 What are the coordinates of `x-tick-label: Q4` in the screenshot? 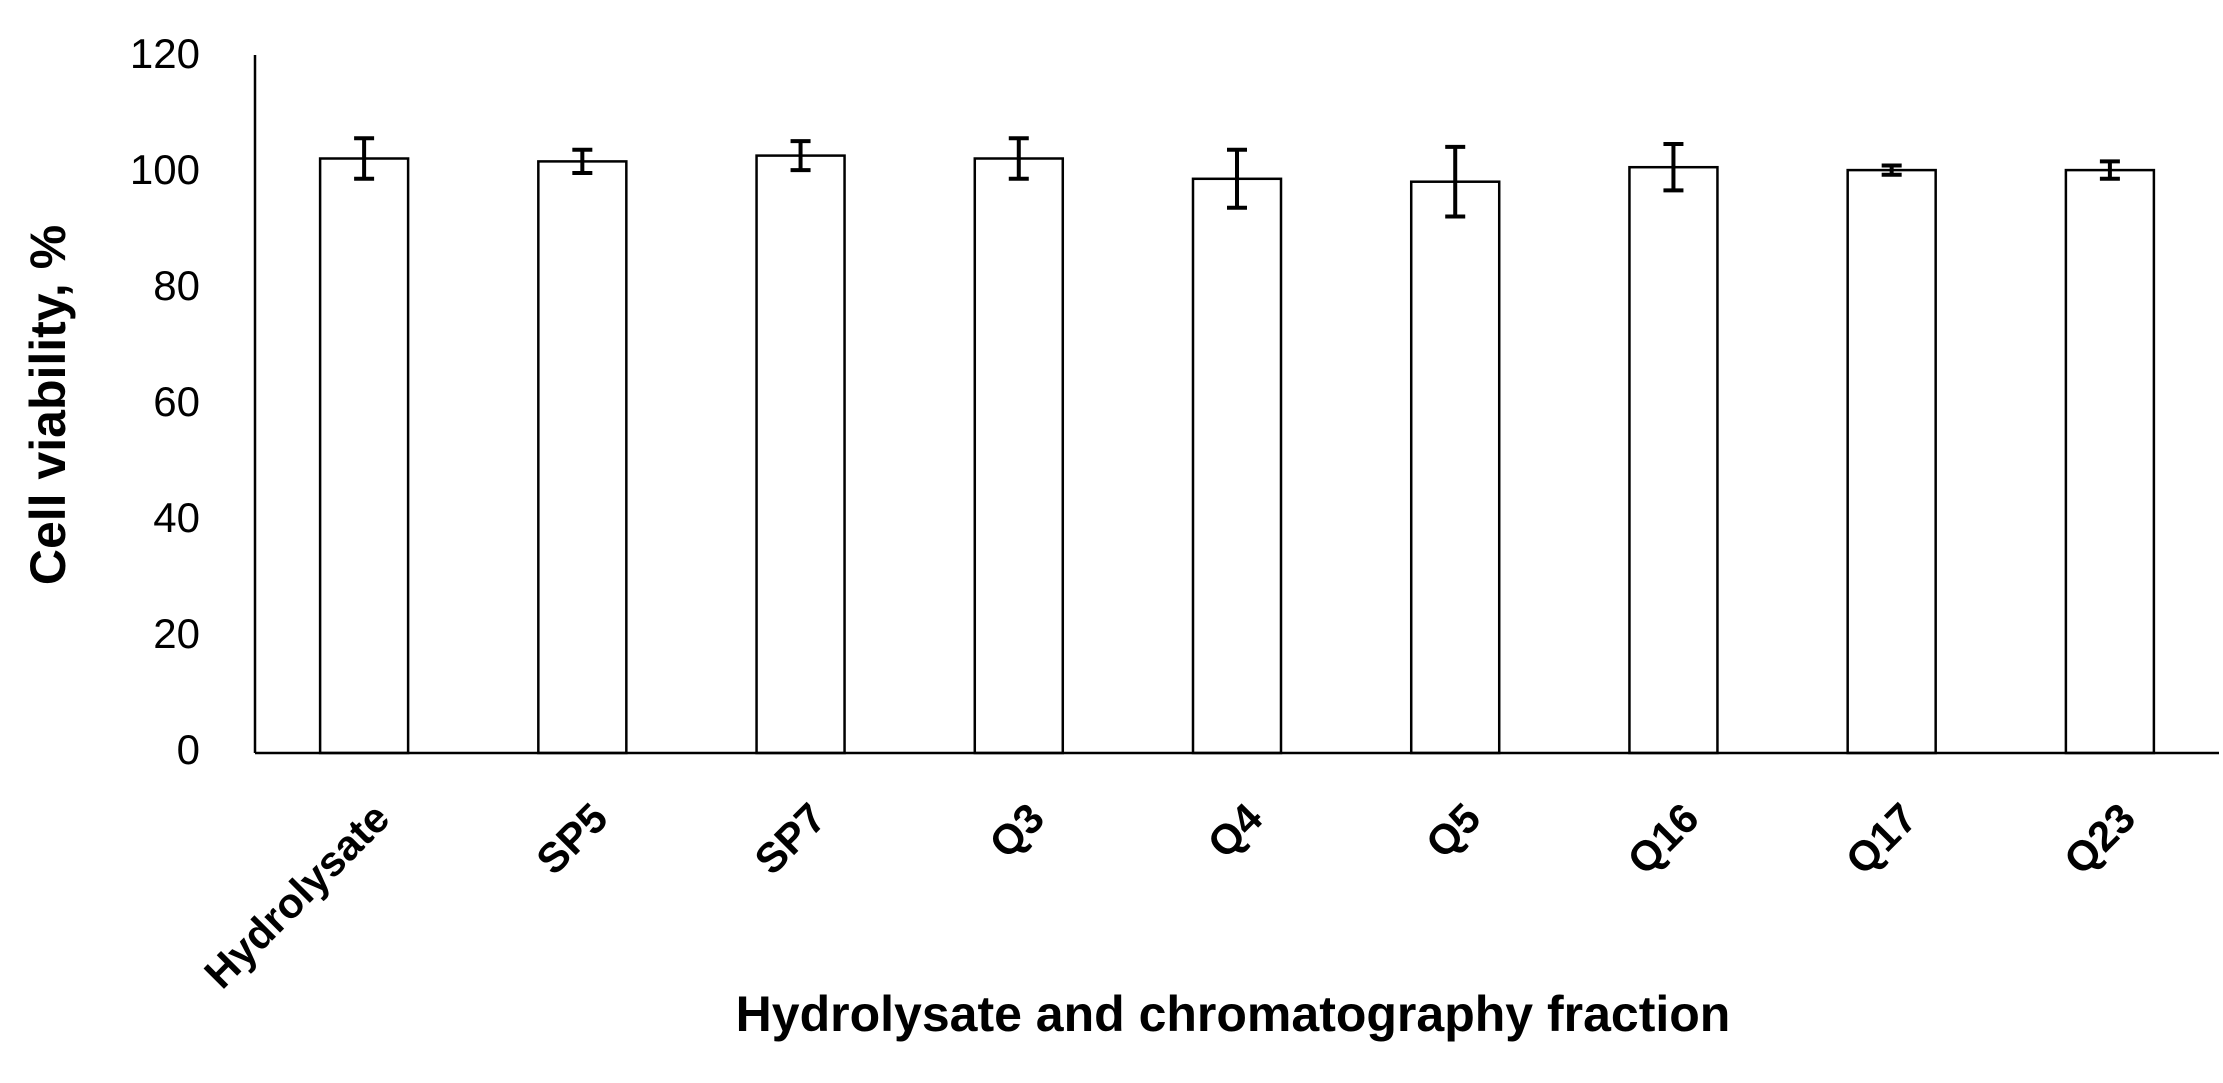 It's located at (1234, 830).